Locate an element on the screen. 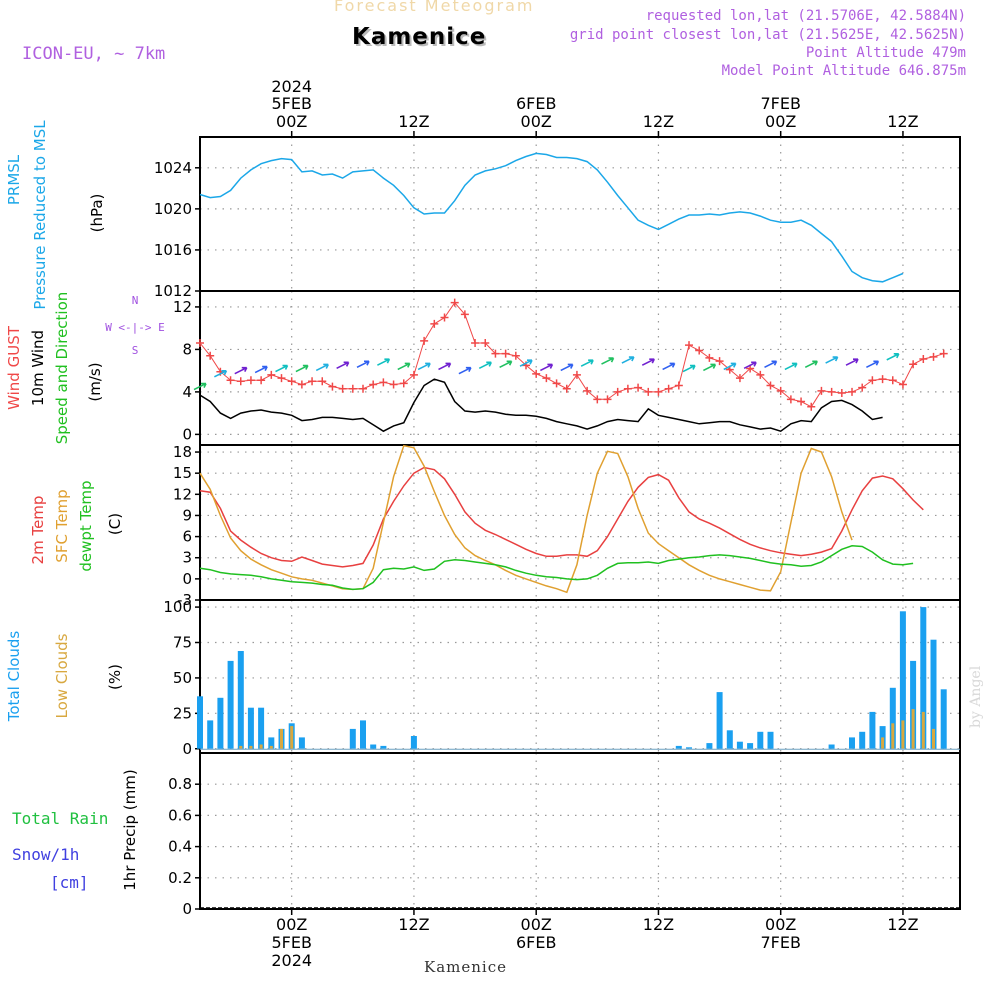 This screenshot has width=1000, height=1000. top-time-year: 2024 is located at coordinates (291, 86).